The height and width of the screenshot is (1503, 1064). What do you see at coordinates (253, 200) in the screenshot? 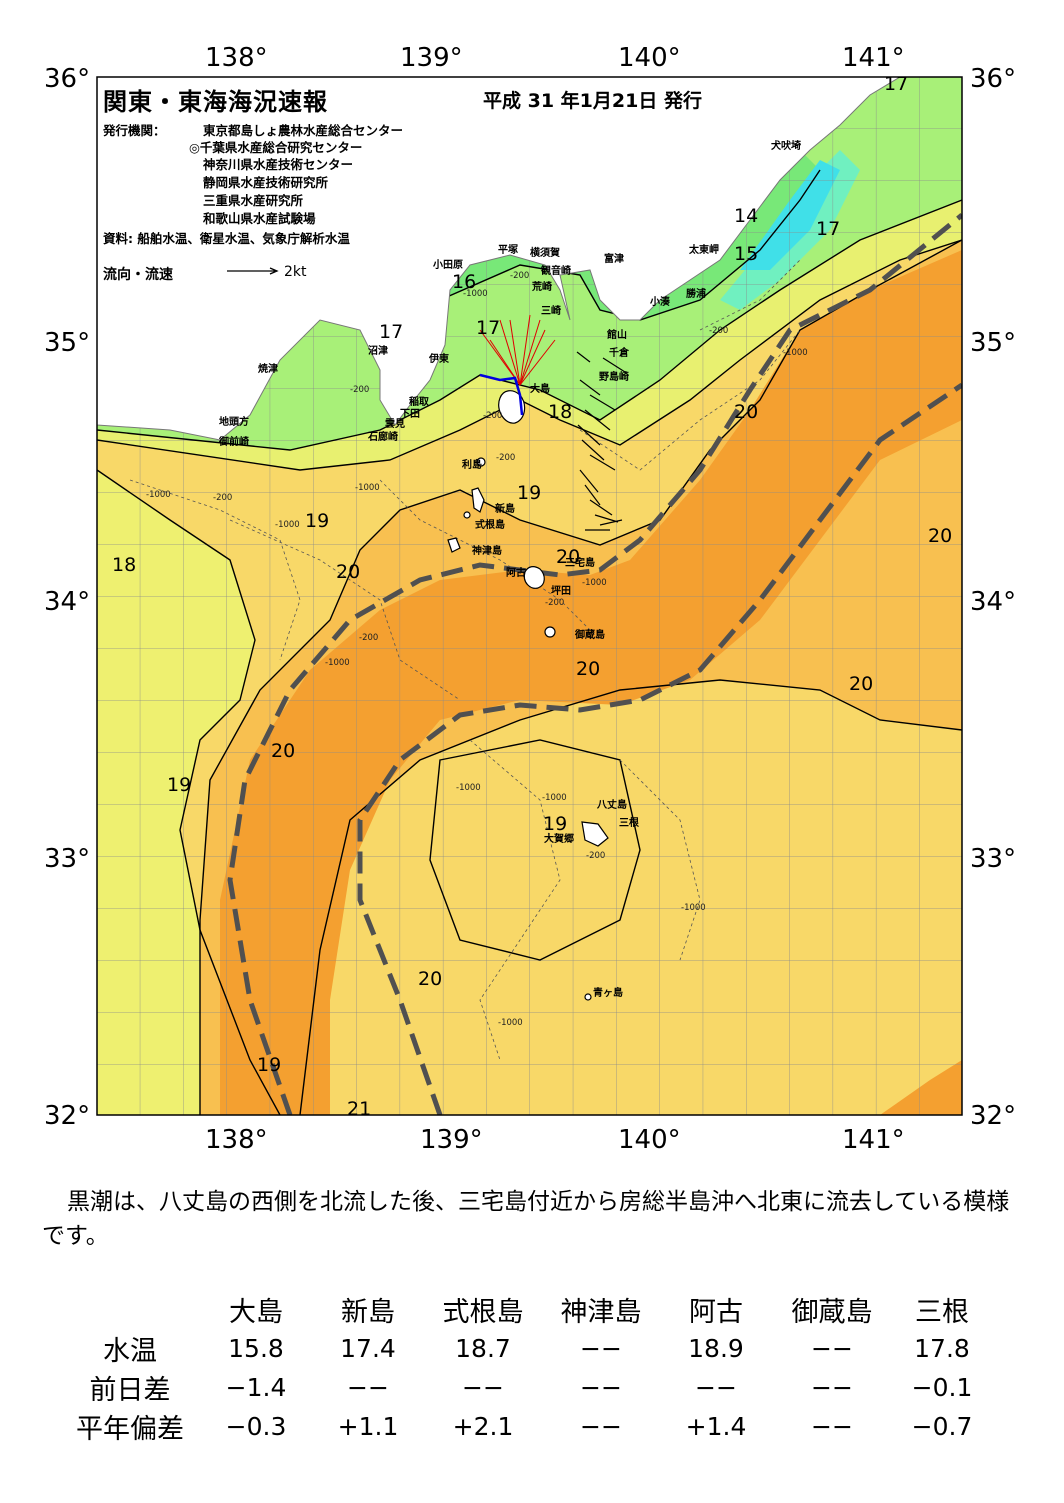
I see `publisher-item: 三重県水産研究所` at bounding box center [253, 200].